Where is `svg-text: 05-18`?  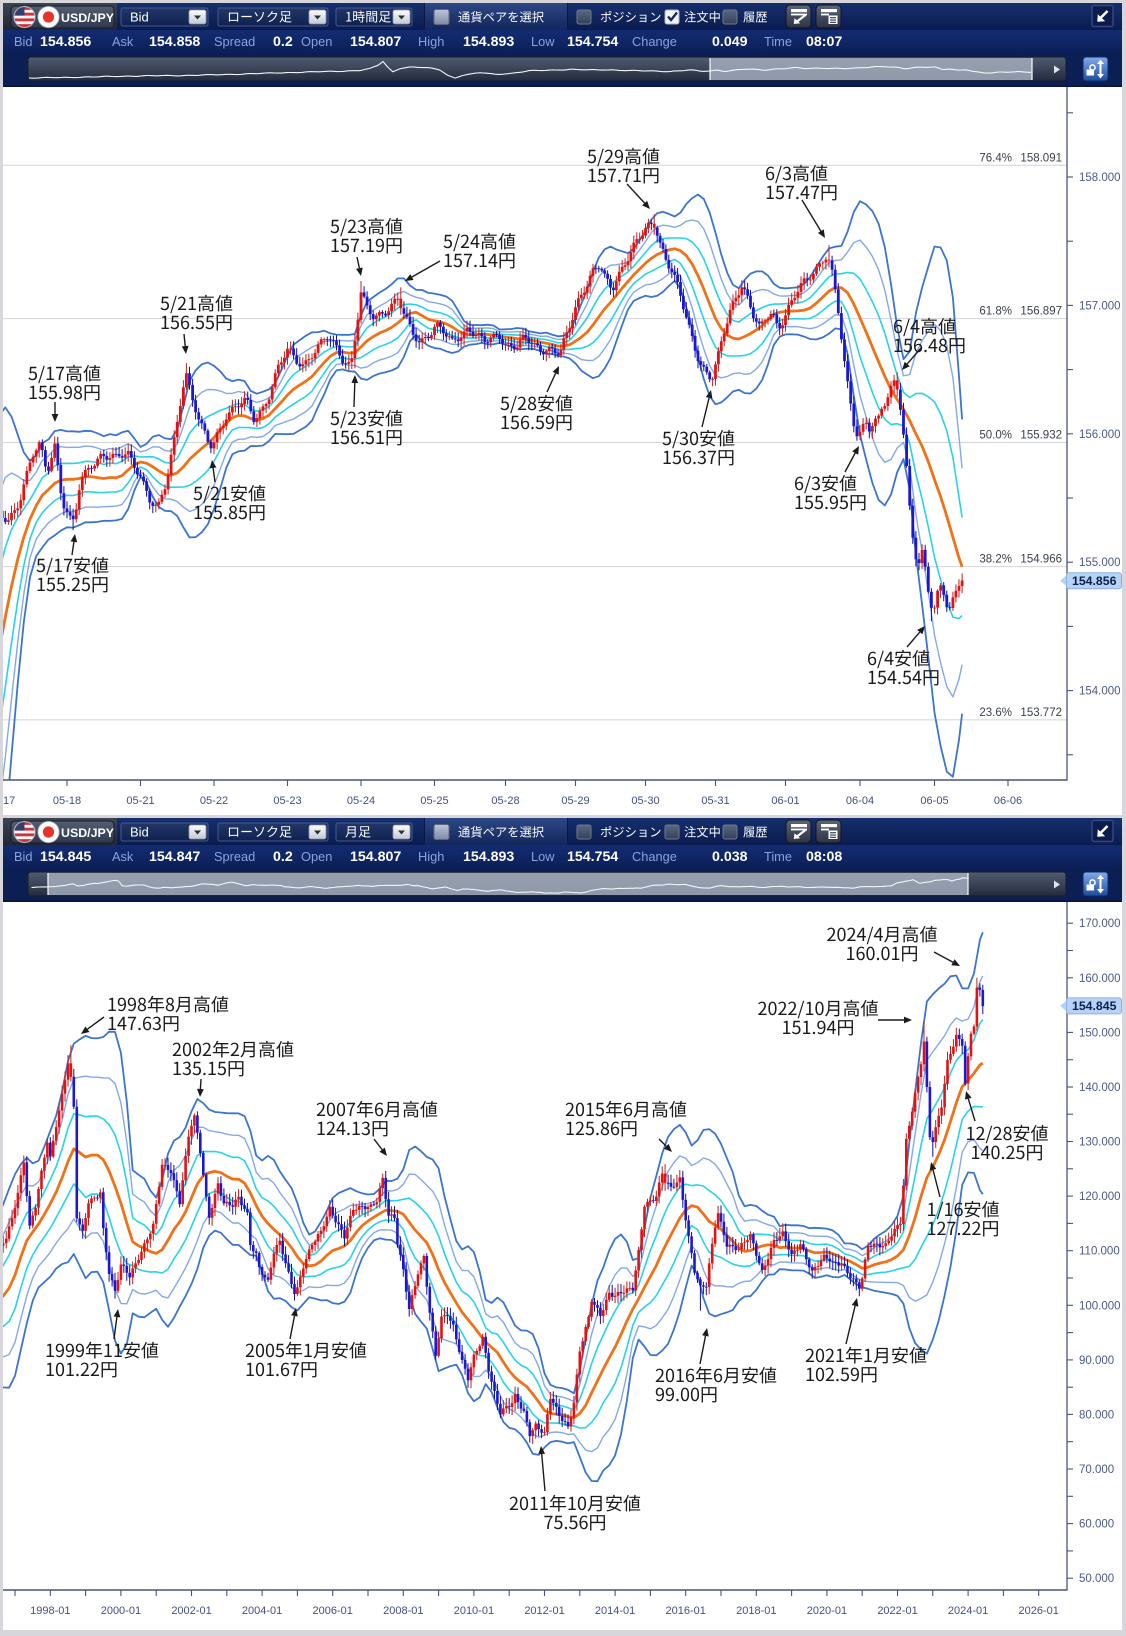
svg-text: 05-18 is located at coordinates (67, 801).